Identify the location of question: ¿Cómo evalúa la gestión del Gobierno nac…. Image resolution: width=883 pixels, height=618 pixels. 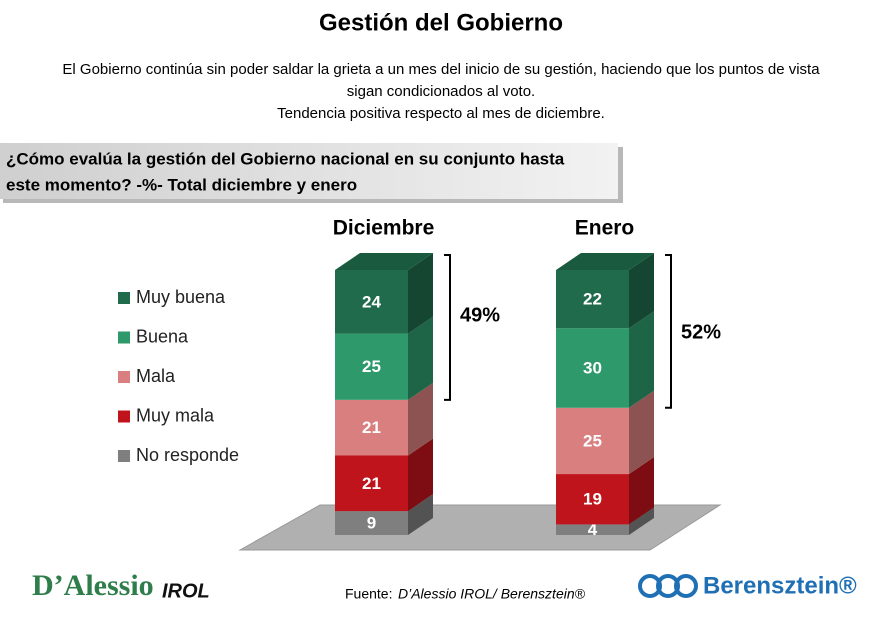
(285, 158).